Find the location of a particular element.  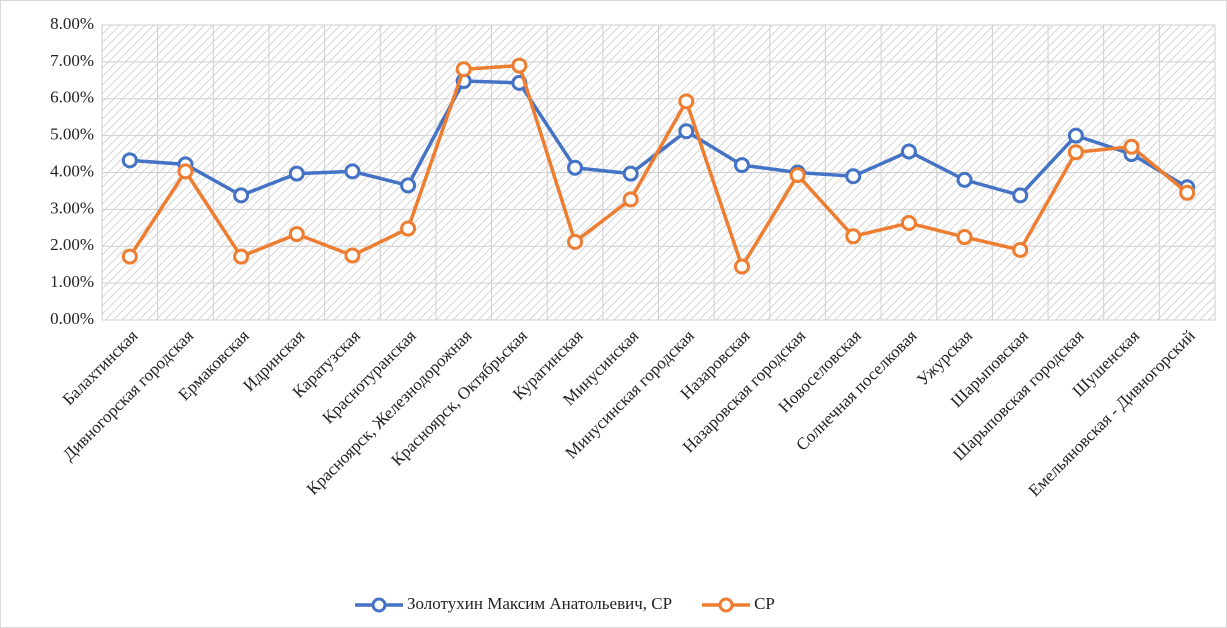

y-tick-label: 6.00% is located at coordinates (72, 97).